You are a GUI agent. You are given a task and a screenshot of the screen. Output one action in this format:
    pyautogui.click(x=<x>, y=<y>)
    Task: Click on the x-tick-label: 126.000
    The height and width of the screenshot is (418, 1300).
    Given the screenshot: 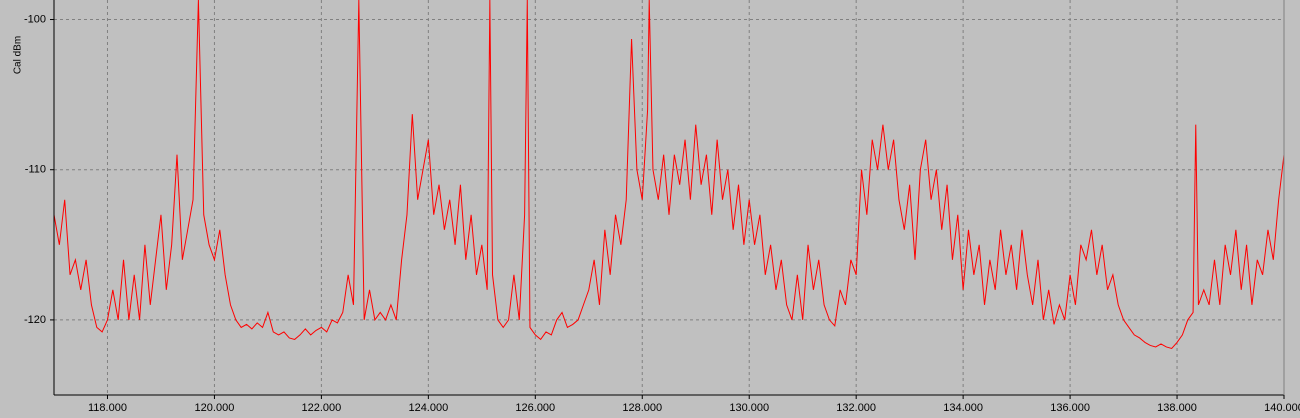 What is the action you would take?
    pyautogui.click(x=535, y=408)
    